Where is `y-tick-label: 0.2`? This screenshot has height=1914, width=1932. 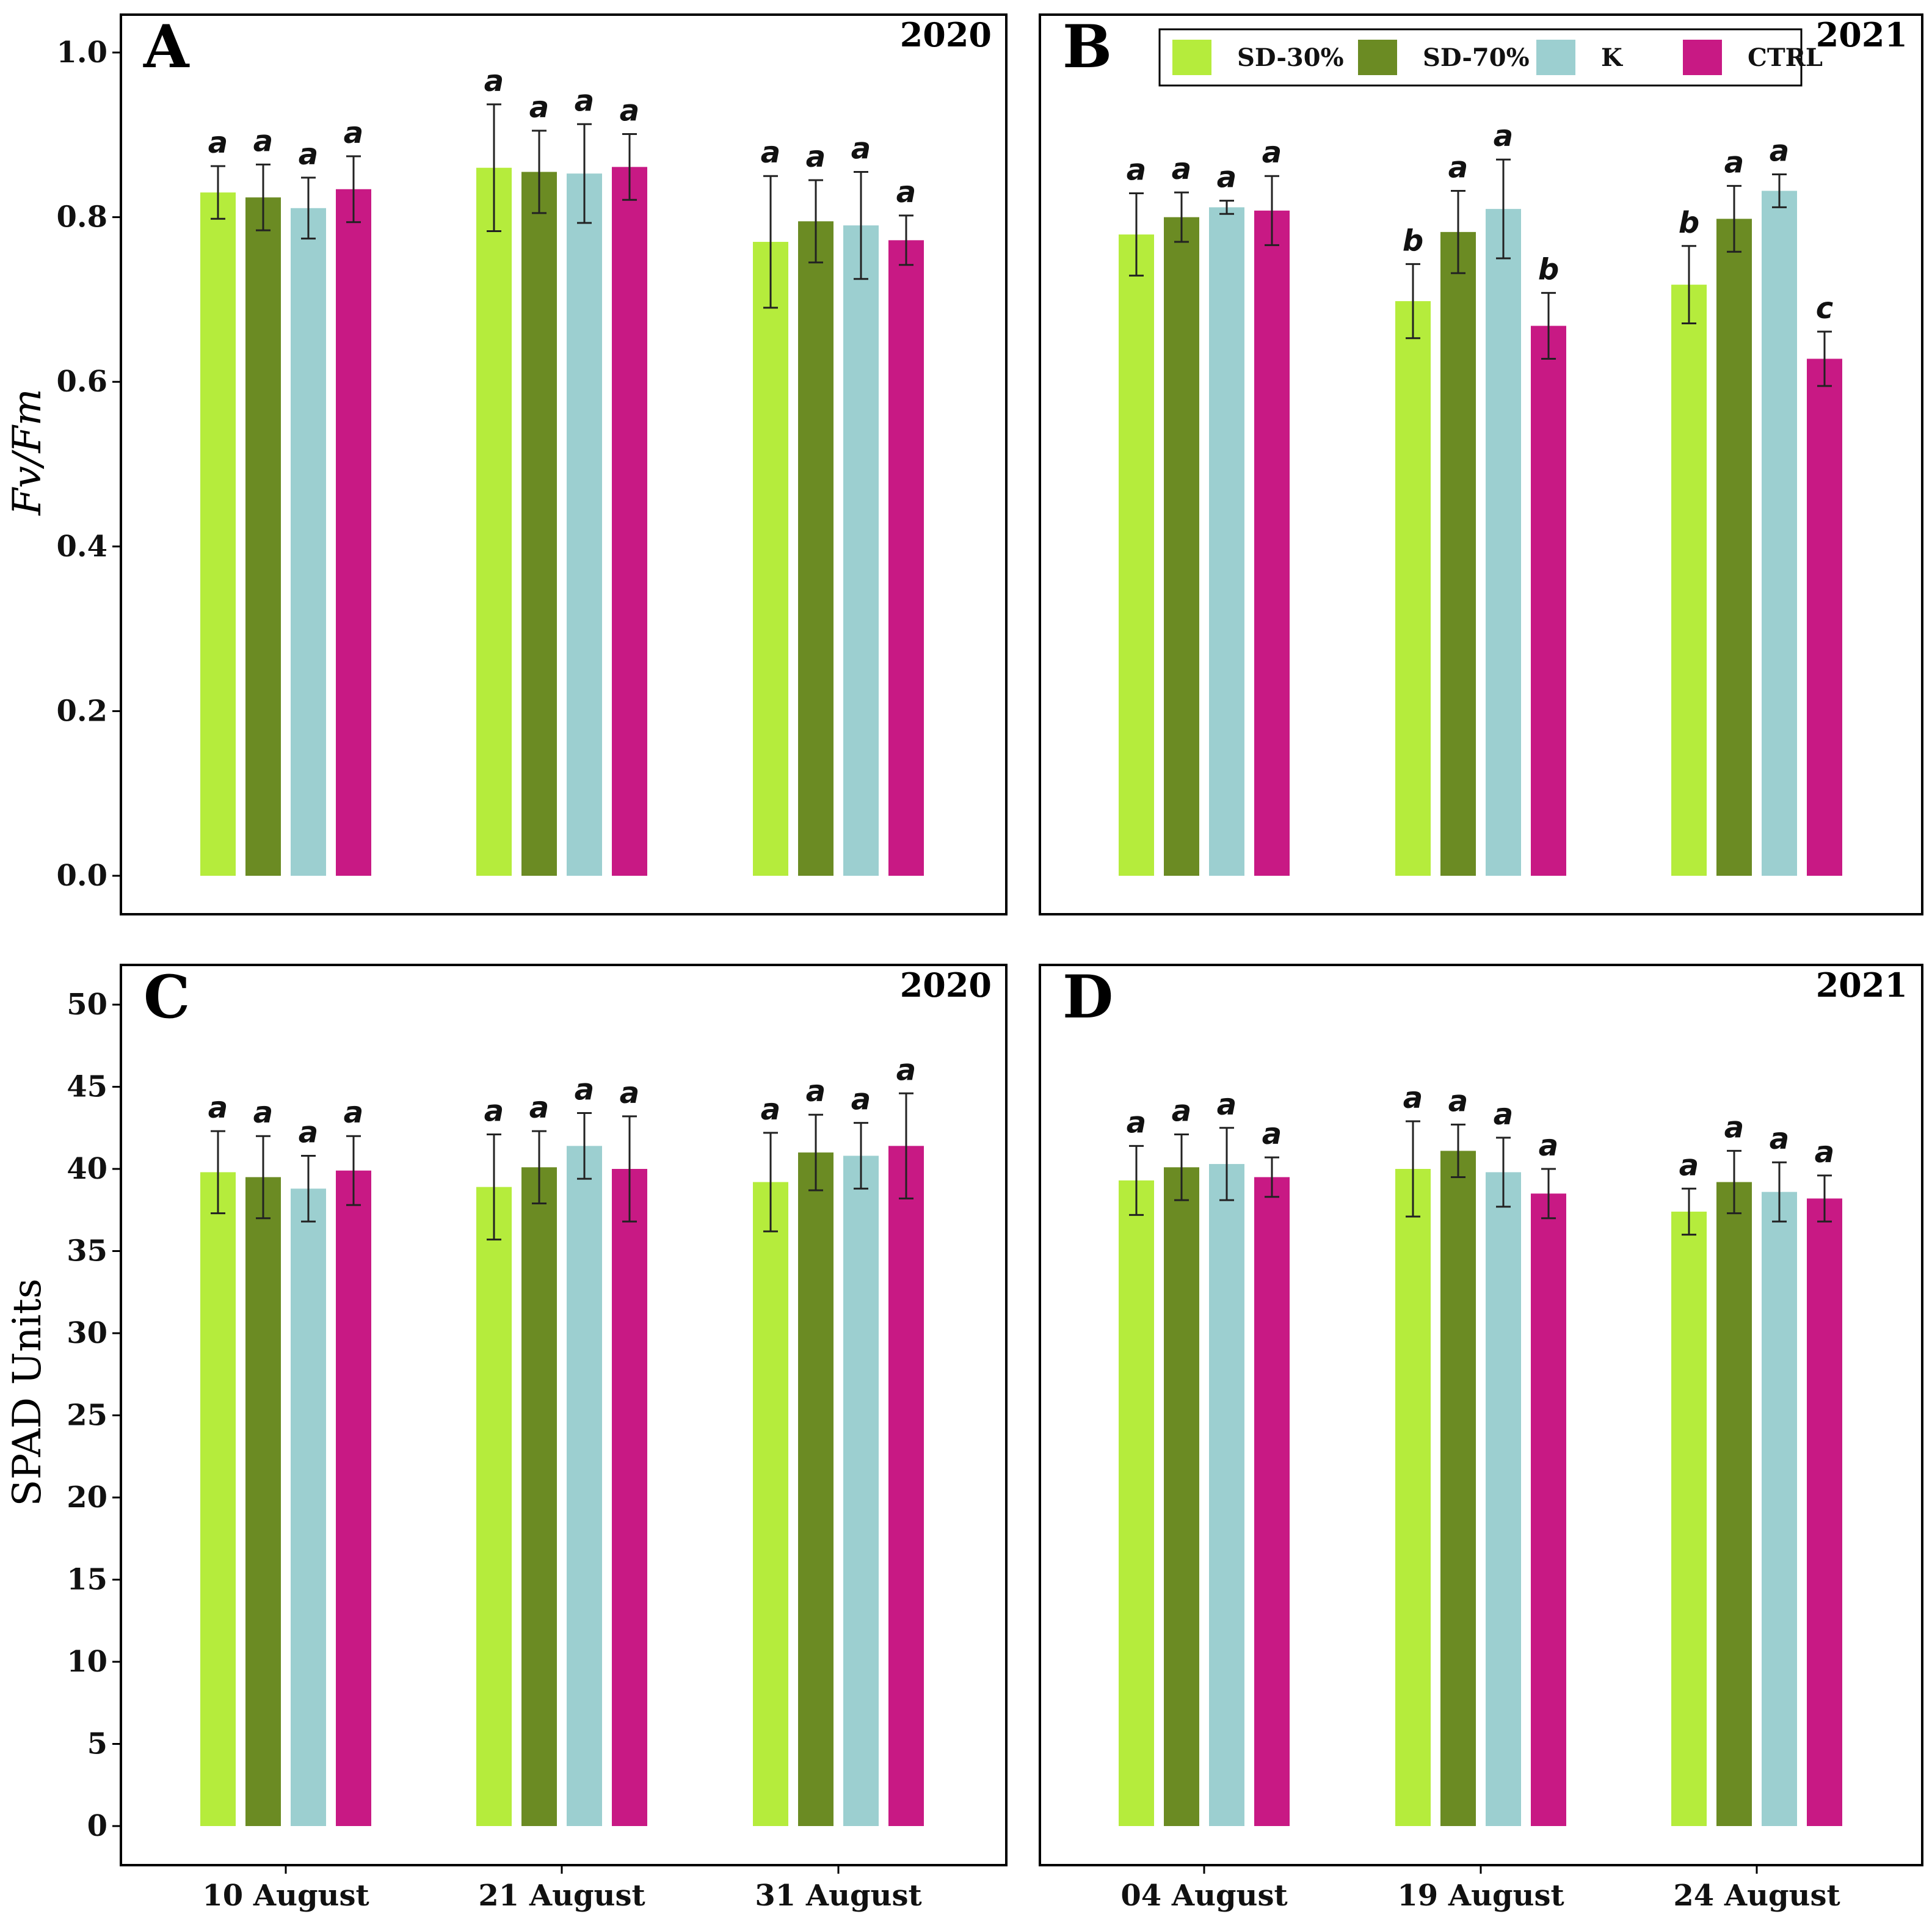 y-tick-label: 0.2 is located at coordinates (81, 711).